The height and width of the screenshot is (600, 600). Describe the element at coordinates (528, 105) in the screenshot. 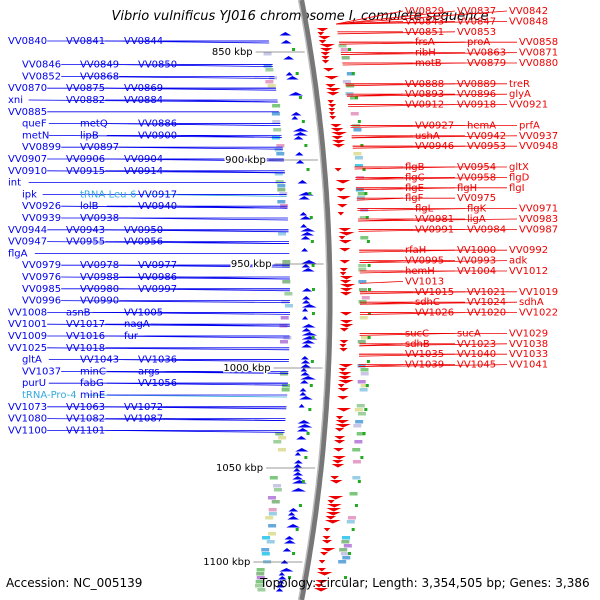

I see `gene-label: VV0921` at that location.